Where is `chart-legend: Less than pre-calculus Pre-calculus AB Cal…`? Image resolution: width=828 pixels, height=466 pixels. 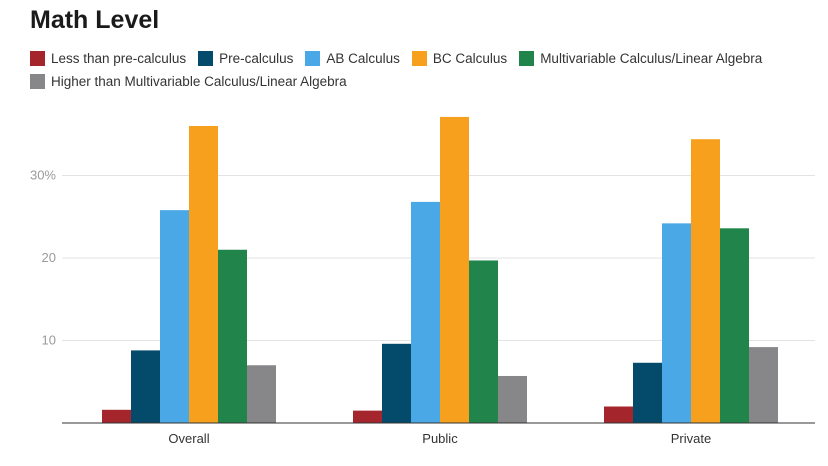 chart-legend: Less than pre-calculus Pre-calculus AB Cal… is located at coordinates (425, 70).